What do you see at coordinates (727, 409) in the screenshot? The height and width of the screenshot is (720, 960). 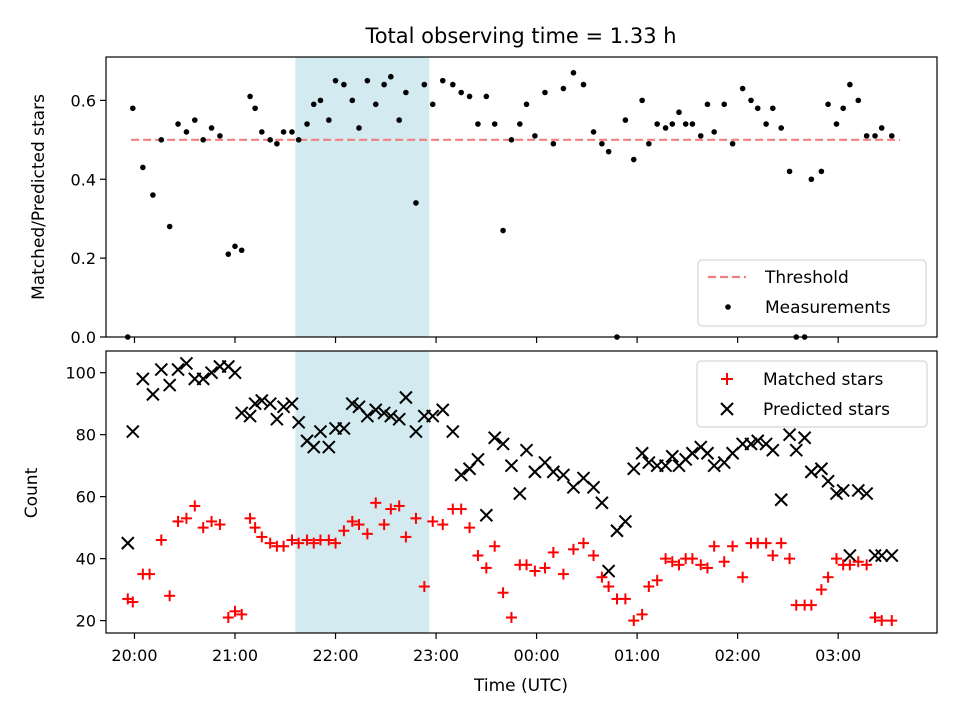 I see `legend-predicted-swatch` at bounding box center [727, 409].